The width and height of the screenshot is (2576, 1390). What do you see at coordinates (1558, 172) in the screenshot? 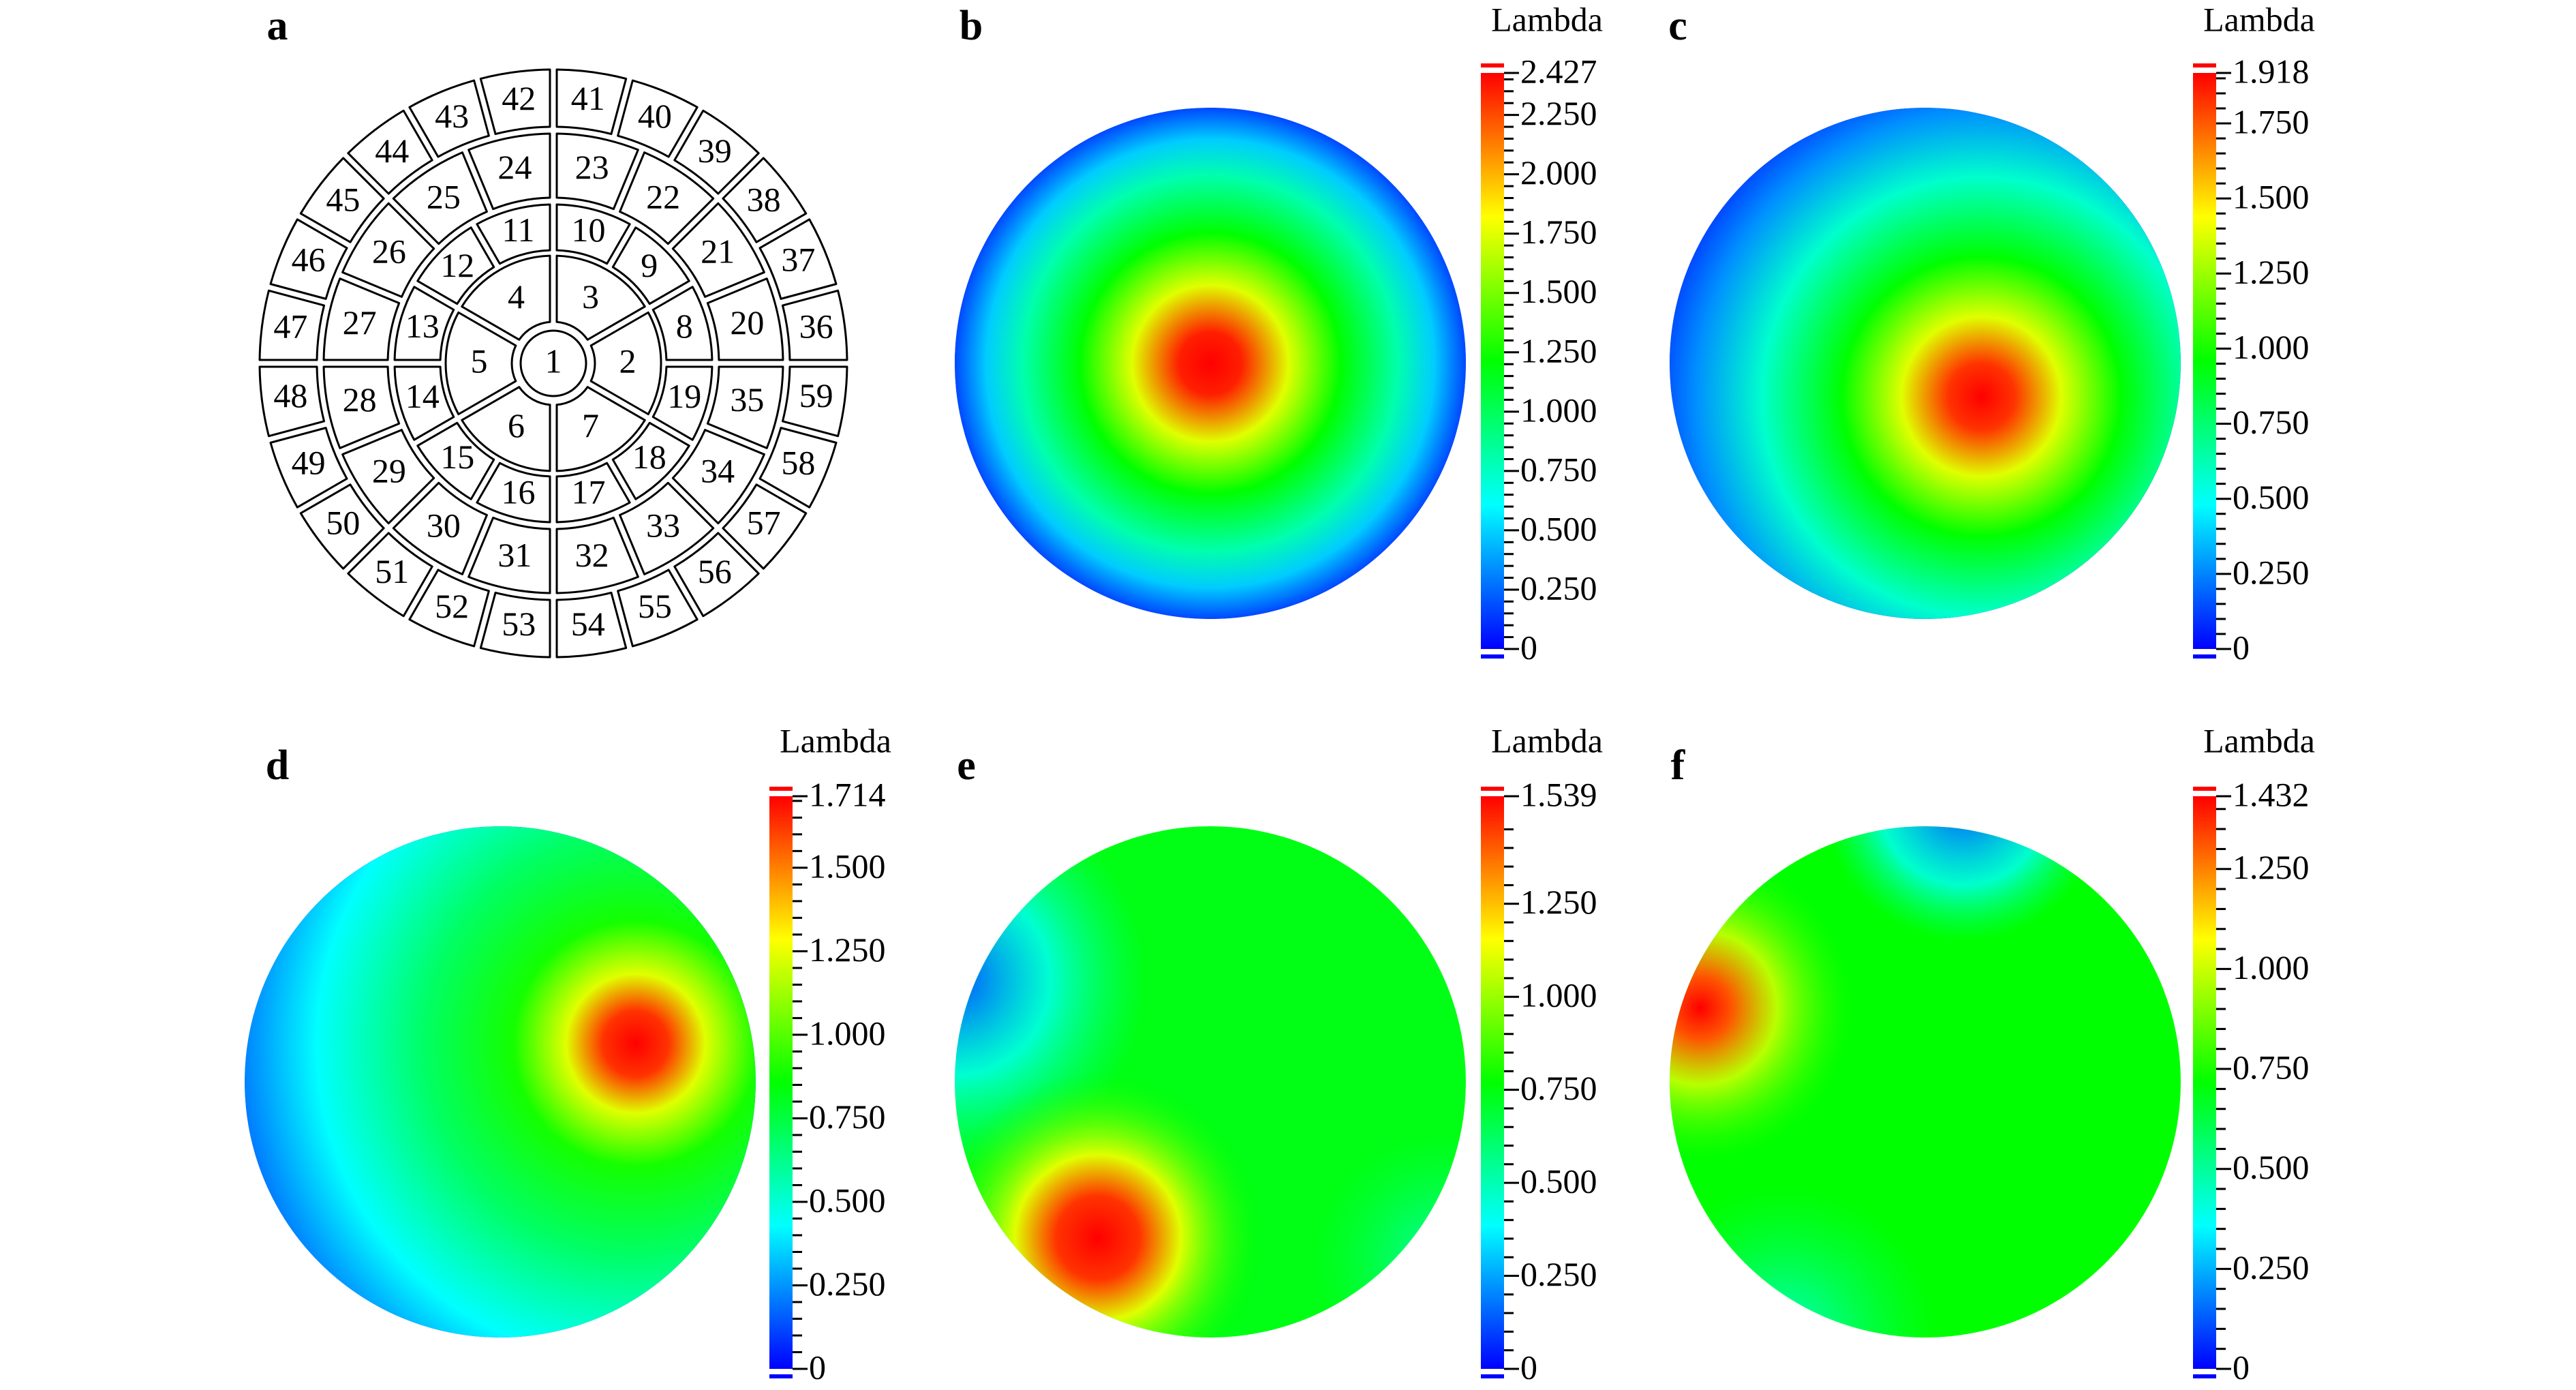
I see `tick-label: 2.000` at bounding box center [1558, 172].